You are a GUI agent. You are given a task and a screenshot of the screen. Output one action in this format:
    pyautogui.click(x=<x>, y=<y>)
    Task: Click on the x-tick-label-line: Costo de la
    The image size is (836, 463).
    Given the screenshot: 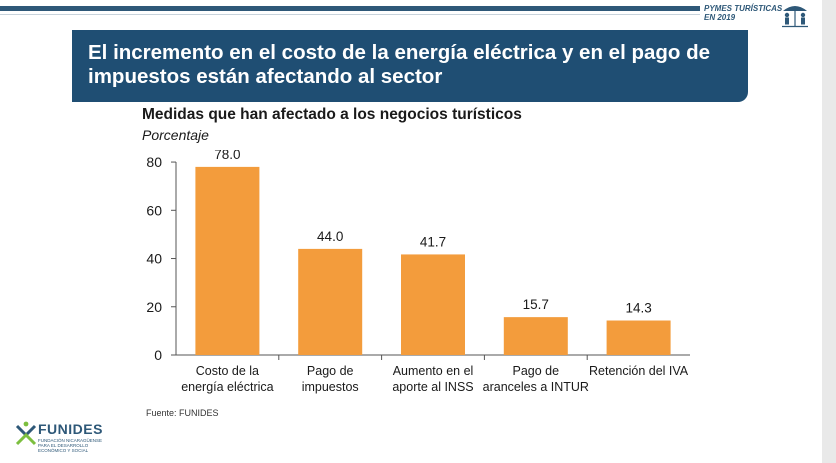 What is the action you would take?
    pyautogui.click(x=227, y=371)
    